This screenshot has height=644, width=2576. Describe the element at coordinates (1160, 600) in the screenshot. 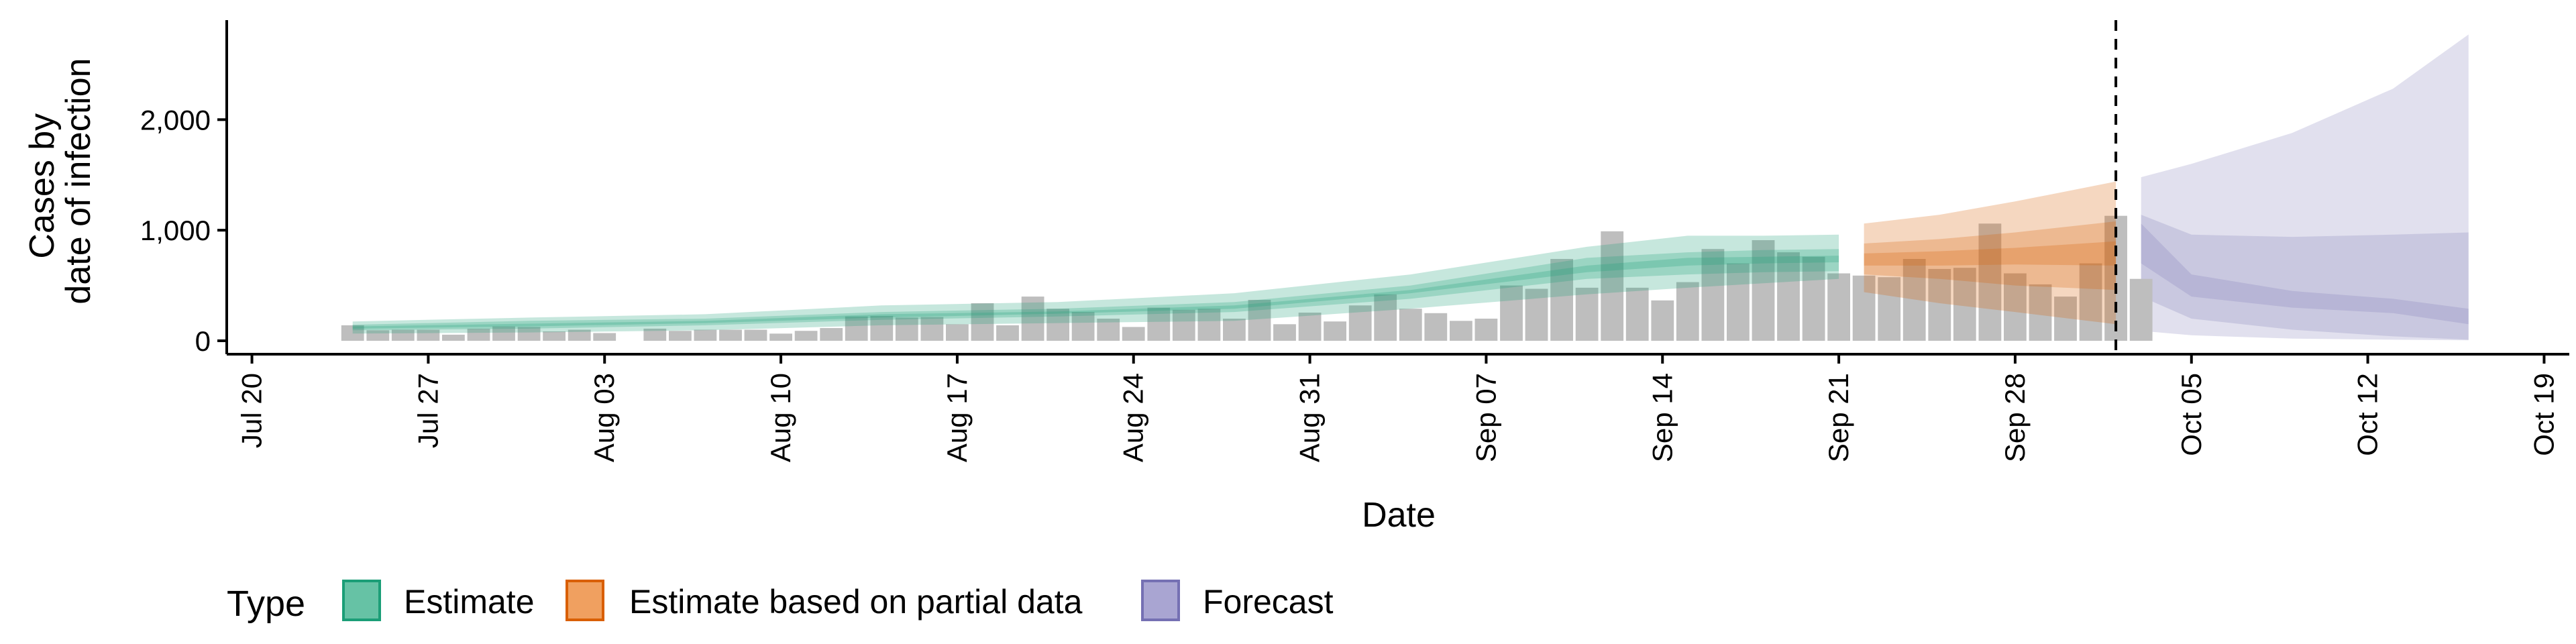

I see `legend-swatch-forecast` at that location.